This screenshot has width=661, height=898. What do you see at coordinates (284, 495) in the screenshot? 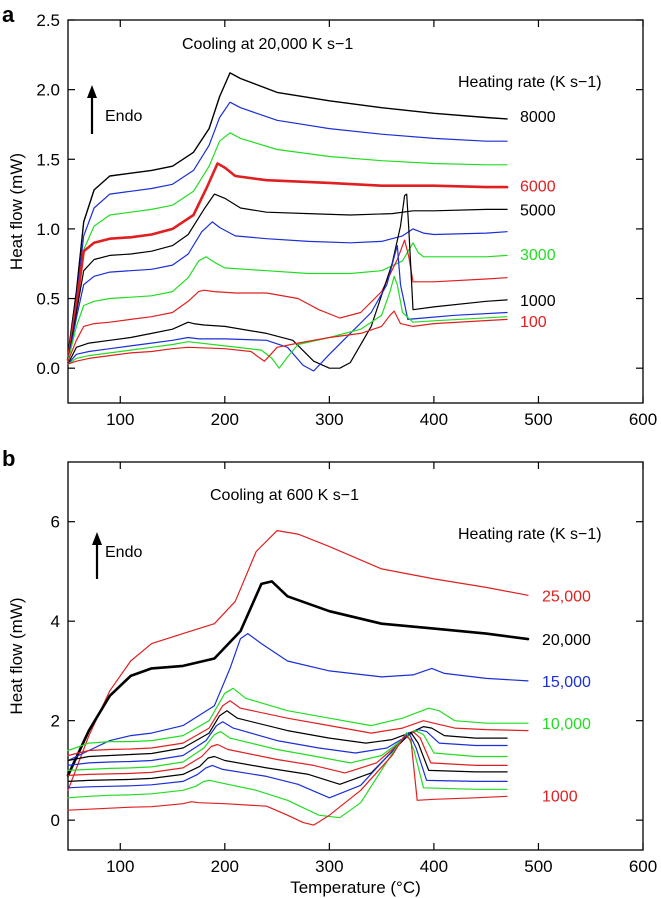
I see `chart-title: Cooling at 600 K s−1` at bounding box center [284, 495].